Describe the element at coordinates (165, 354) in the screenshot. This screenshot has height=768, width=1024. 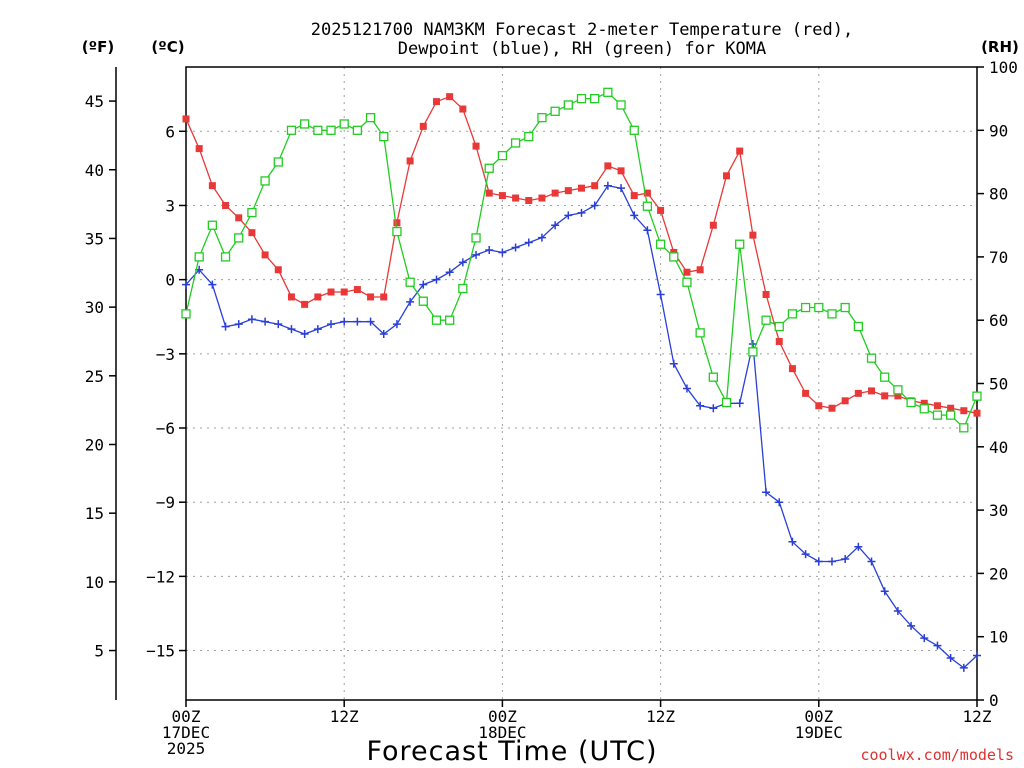
I see `celsius-tick-label: −3` at that location.